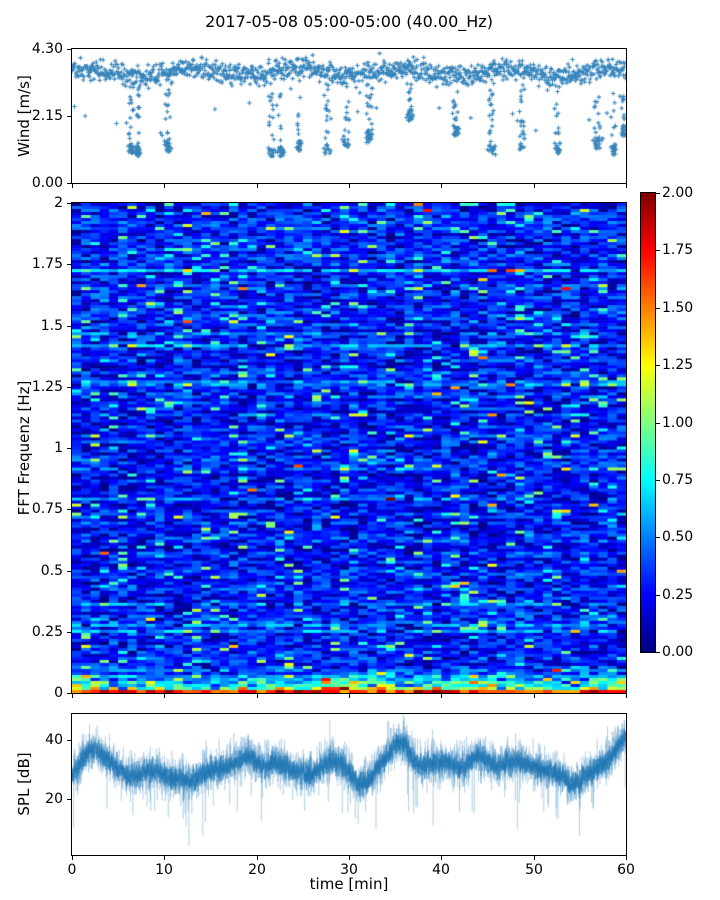 The image size is (720, 900). Describe the element at coordinates (47, 387) in the screenshot. I see `spectrogram-y-tick-label: 1.25` at that location.